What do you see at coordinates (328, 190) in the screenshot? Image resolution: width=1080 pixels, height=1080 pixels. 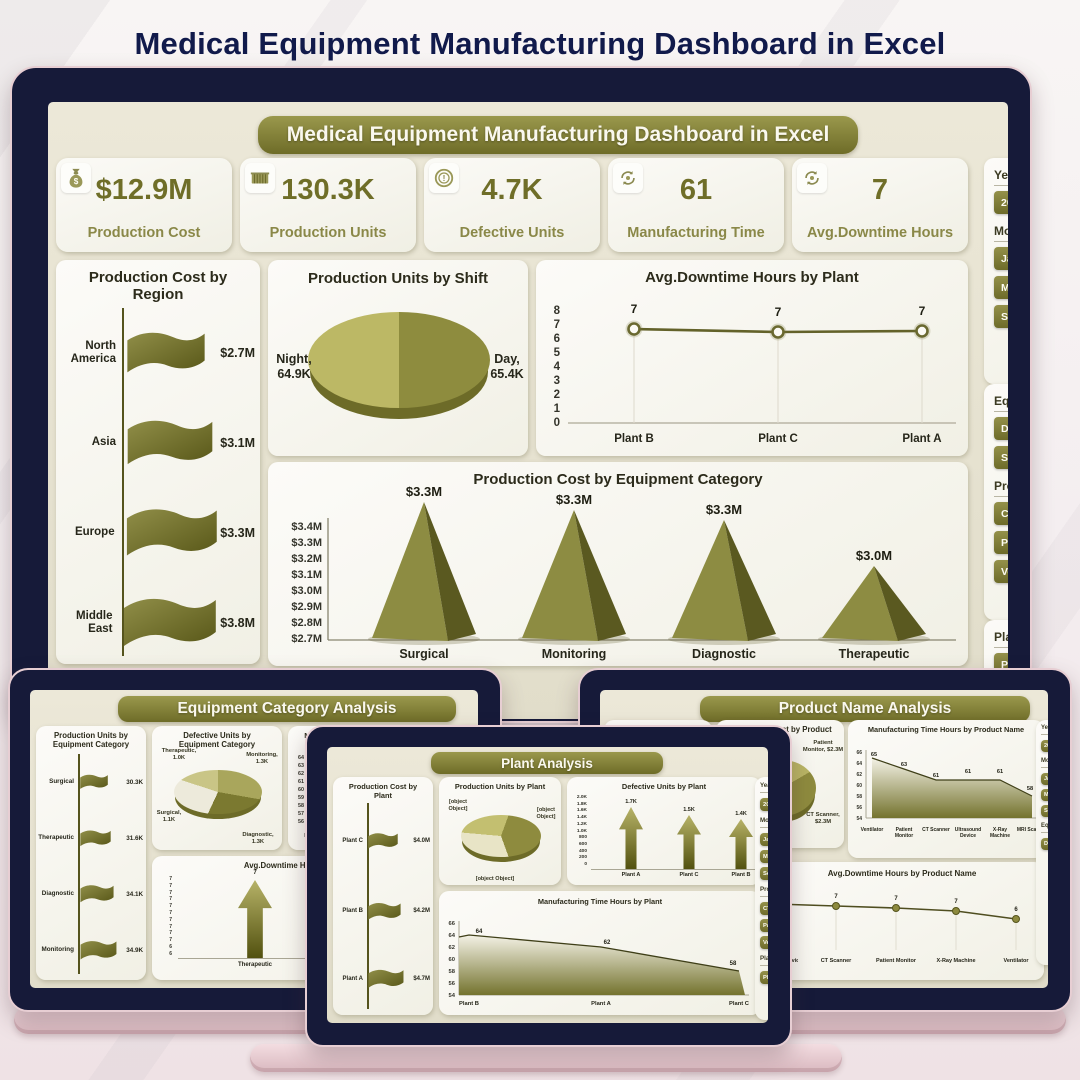 I see `kpi-value: 130.3K` at bounding box center [328, 190].